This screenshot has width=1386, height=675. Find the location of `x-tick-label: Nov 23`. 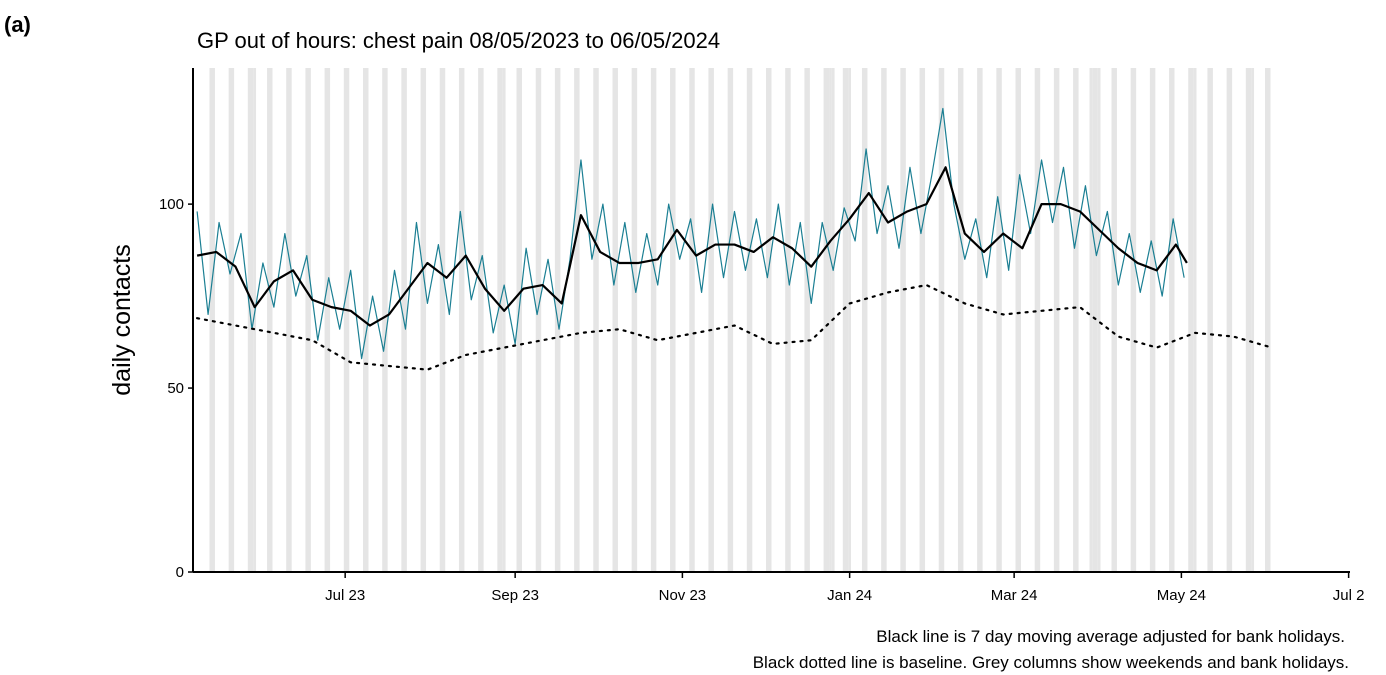

x-tick-label: Nov 23 is located at coordinates (683, 595).